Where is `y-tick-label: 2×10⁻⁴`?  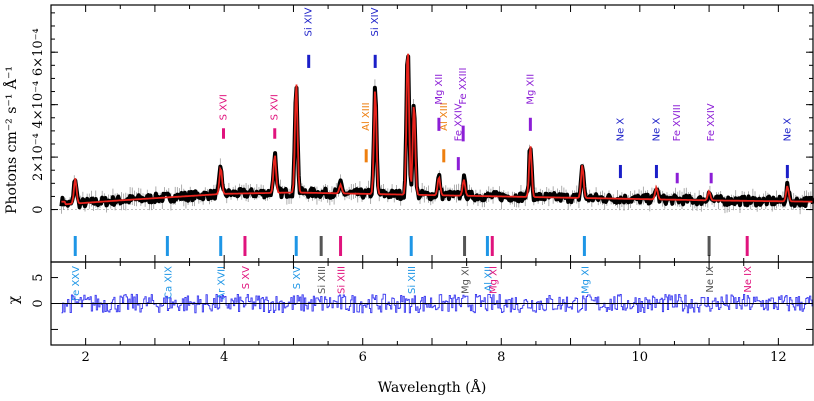
y-tick-label: 2×10⁻⁴ is located at coordinates (38, 157).